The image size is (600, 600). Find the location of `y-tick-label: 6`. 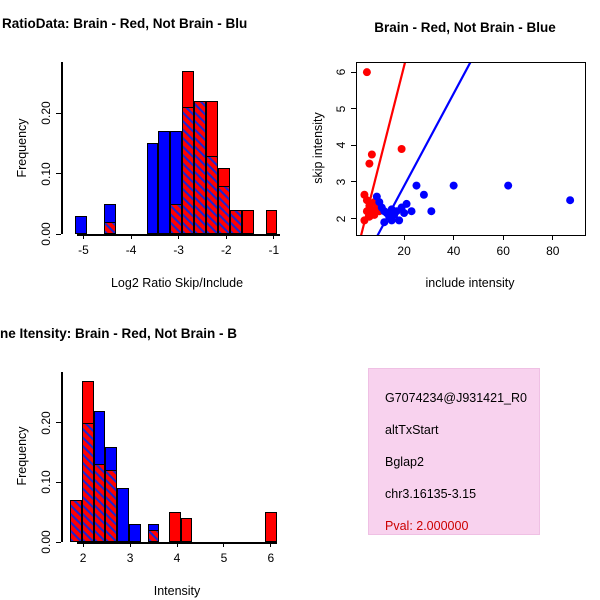

y-tick-label: 6 is located at coordinates (341, 72).